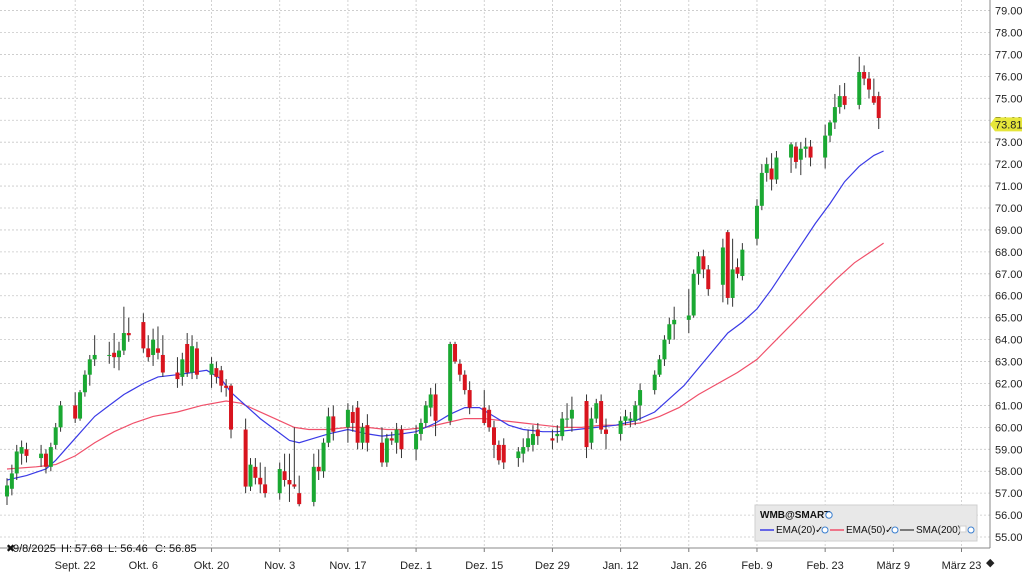 The height and width of the screenshot is (575, 1024). I want to click on sma200-legend-label: SMA(200), so click(938, 530).